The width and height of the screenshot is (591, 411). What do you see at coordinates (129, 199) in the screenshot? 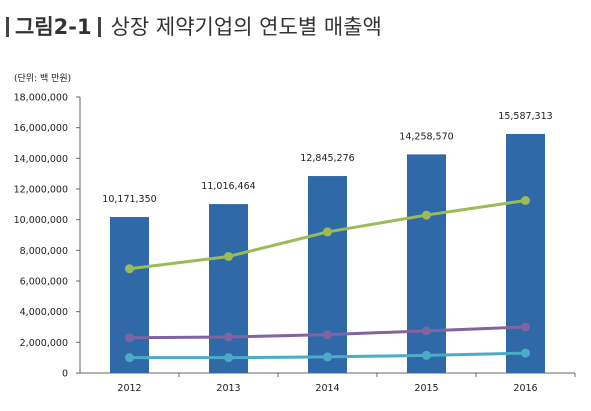
I see `bar-value-label: 10,171,350` at bounding box center [129, 199].